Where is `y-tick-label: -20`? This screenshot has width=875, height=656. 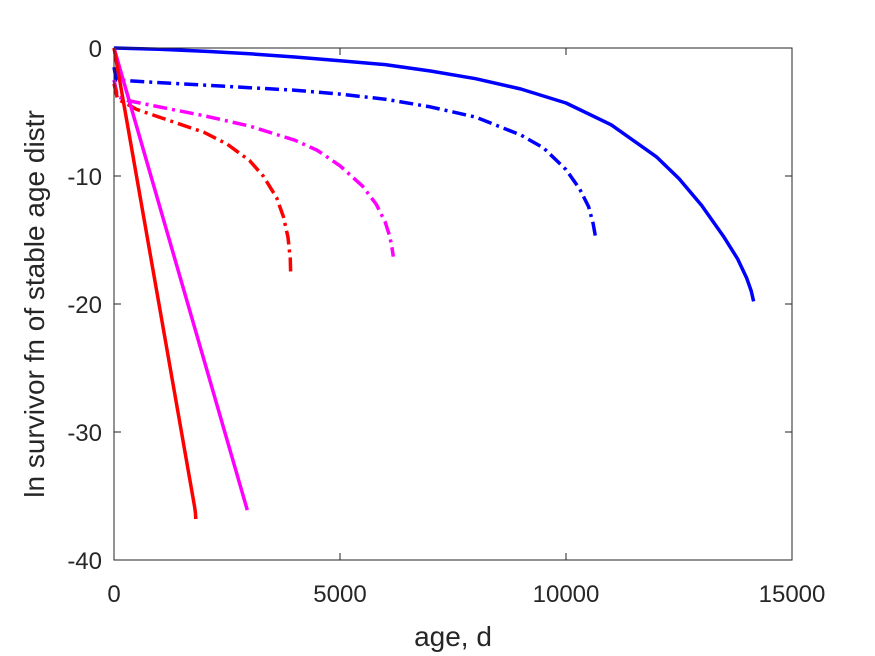 y-tick-label: -20 is located at coordinates (84, 305).